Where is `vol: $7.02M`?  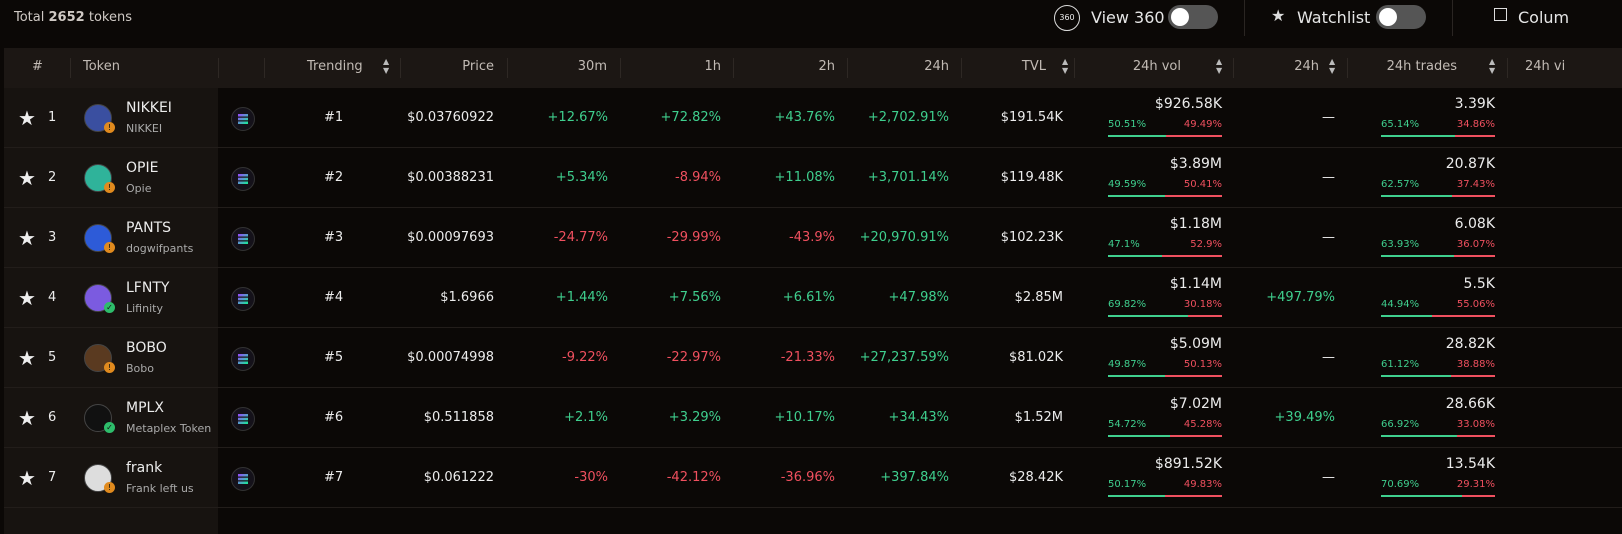 vol: $7.02M is located at coordinates (1195, 404).